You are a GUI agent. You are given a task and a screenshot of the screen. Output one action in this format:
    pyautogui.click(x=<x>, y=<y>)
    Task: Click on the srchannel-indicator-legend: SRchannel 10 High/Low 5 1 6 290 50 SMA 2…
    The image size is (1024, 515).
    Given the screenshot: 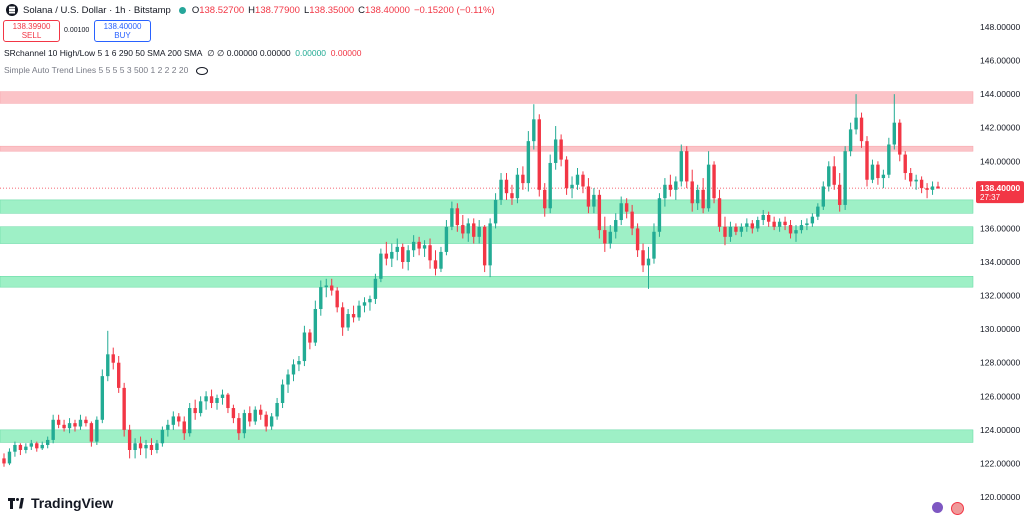 What is the action you would take?
    pyautogui.click(x=183, y=53)
    